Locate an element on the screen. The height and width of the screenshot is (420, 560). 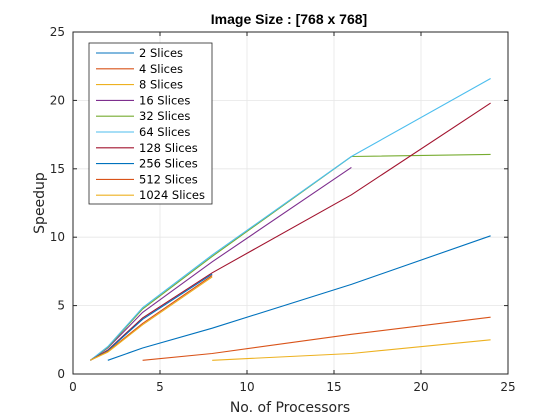
legend-label-256-slices: 256 Slices is located at coordinates (168, 164).